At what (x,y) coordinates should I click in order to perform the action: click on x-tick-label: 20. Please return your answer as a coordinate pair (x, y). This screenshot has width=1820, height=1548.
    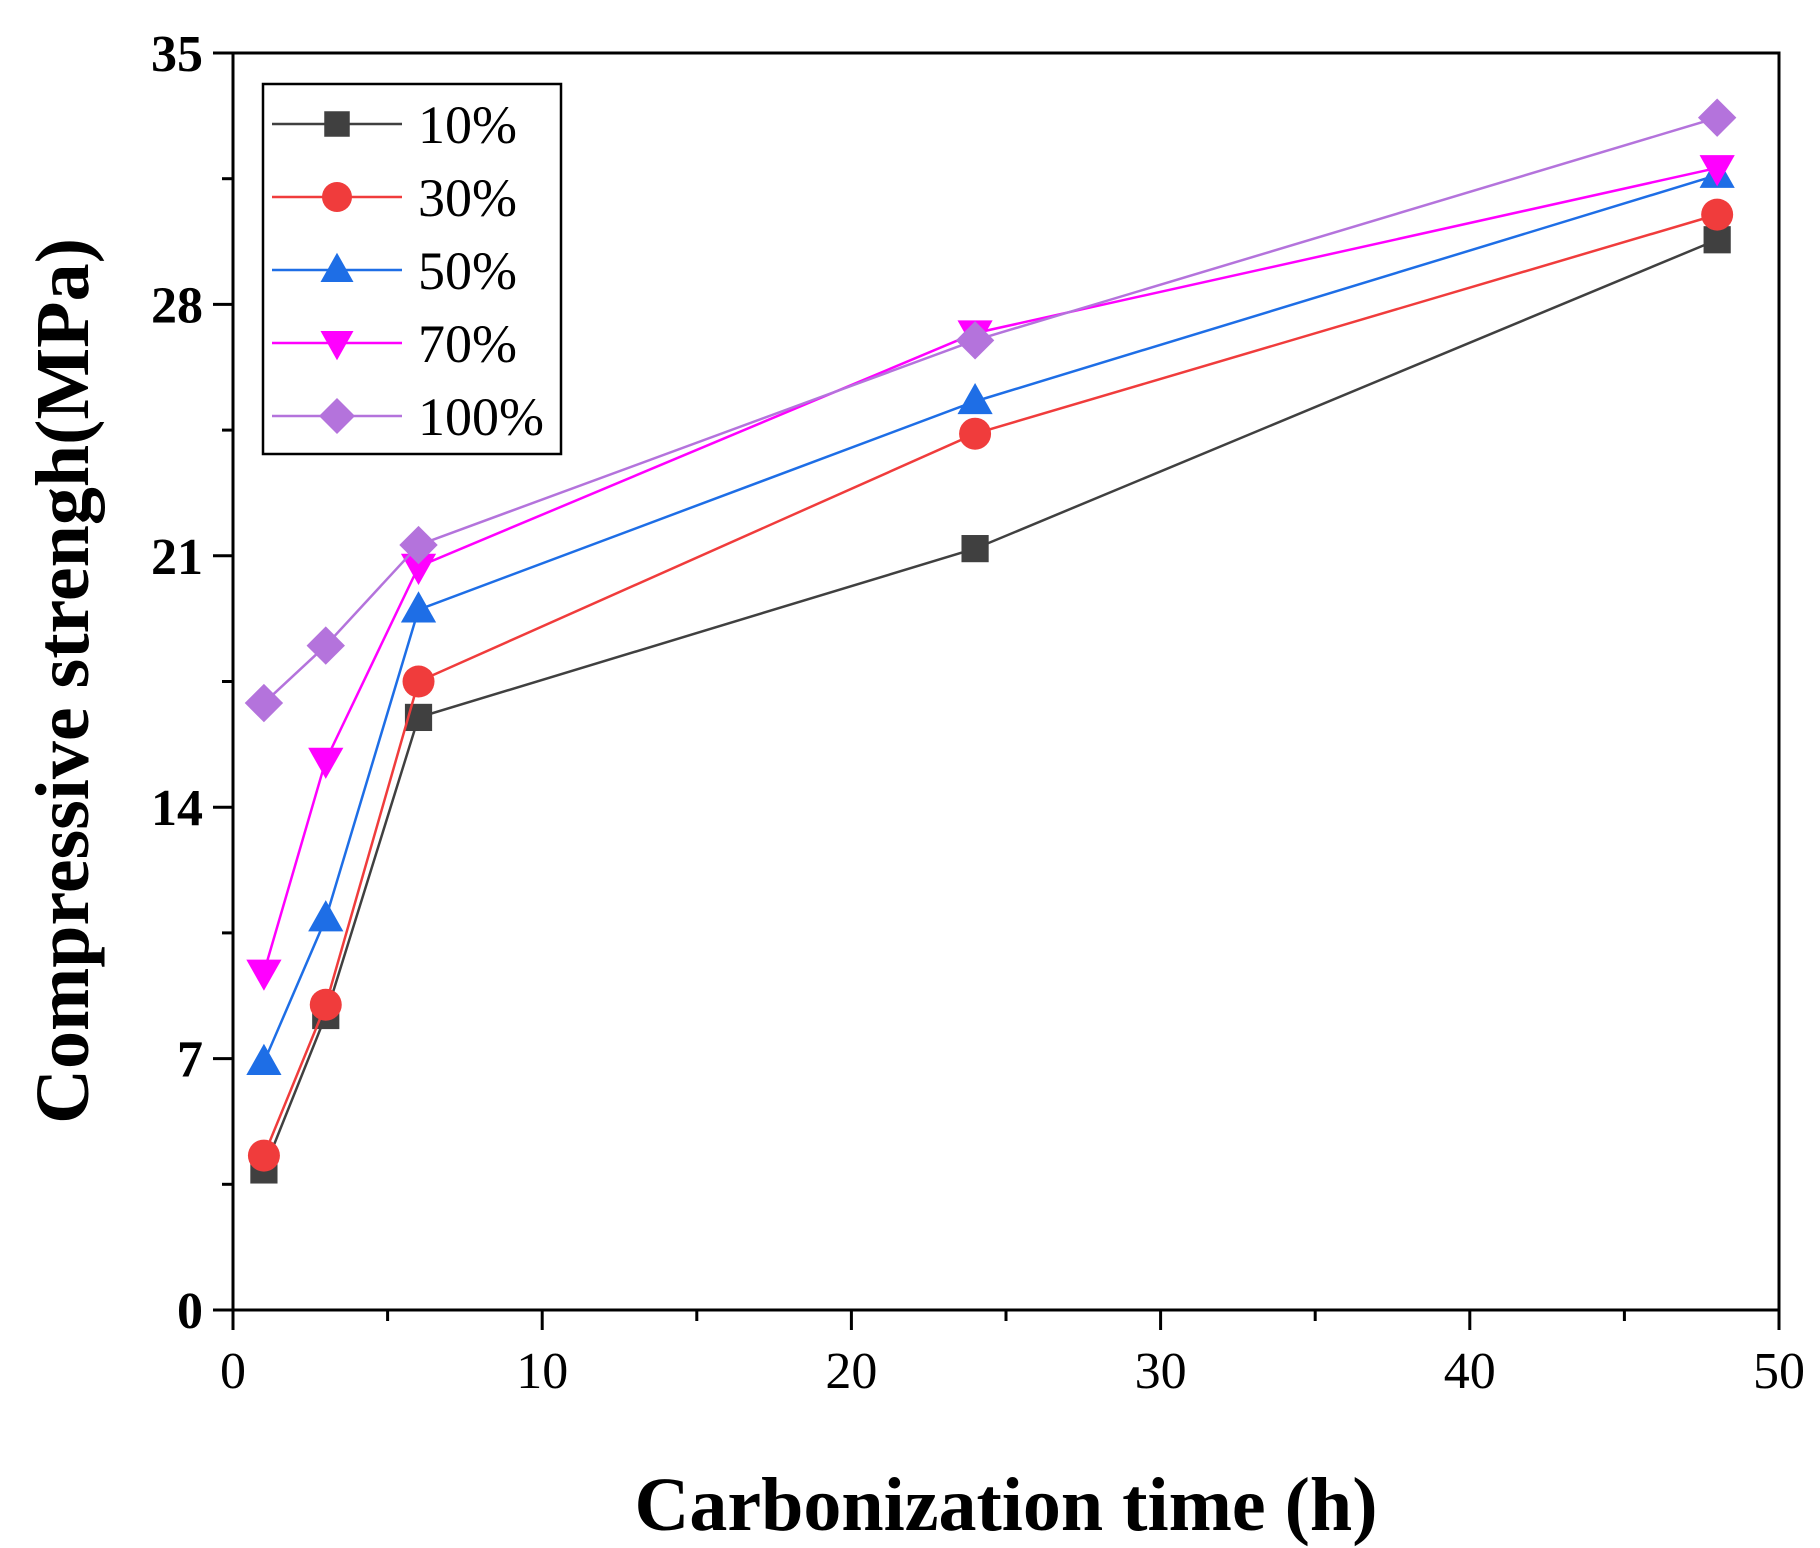
    Looking at the image, I should click on (851, 1371).